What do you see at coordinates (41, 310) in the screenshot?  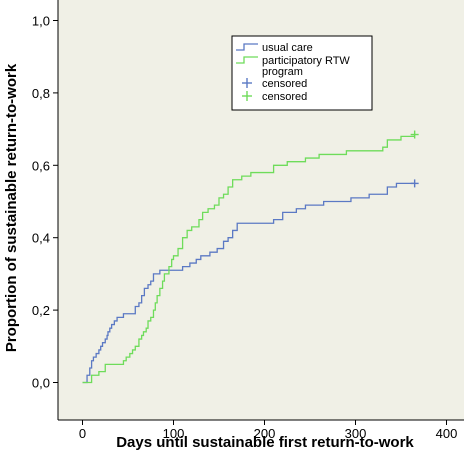 I see `y-tick-label: 0,2` at bounding box center [41, 310].